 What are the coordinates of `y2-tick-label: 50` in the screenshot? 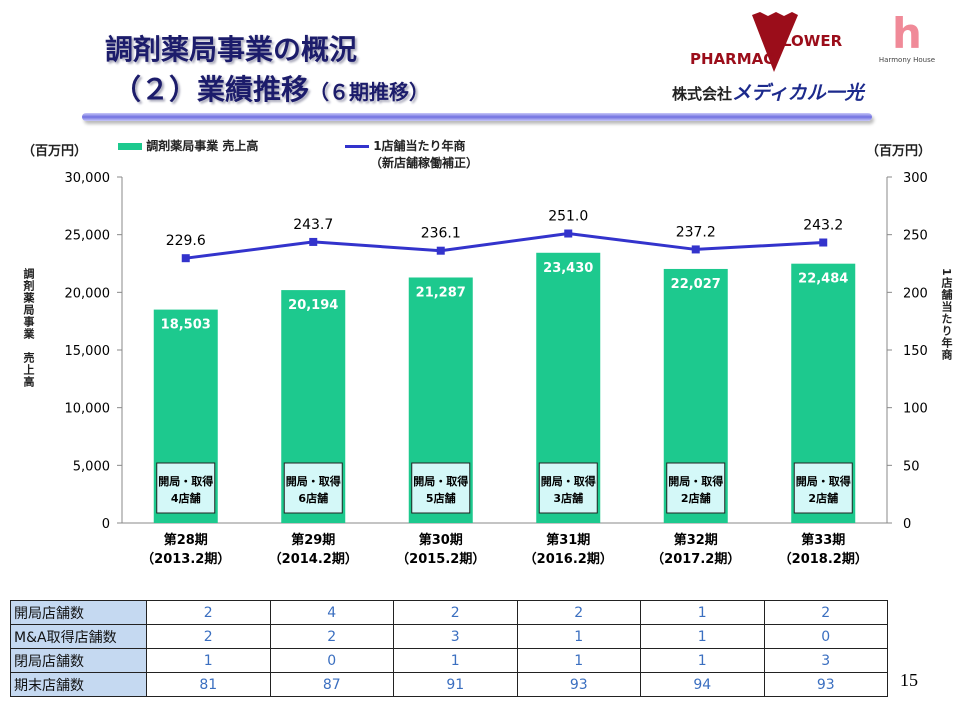 It's located at (911, 466).